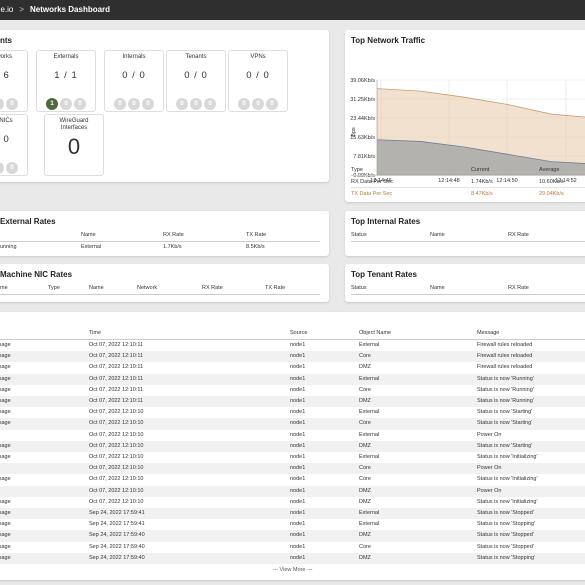 This screenshot has height=585, width=585. I want to click on stat-card-5: chine NICs 0 / 0 000, so click(14, 145).